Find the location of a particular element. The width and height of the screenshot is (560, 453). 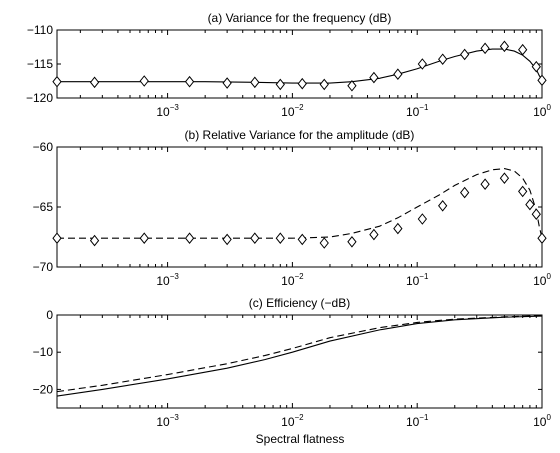

y-tick-label: −60 is located at coordinates (43, 147).